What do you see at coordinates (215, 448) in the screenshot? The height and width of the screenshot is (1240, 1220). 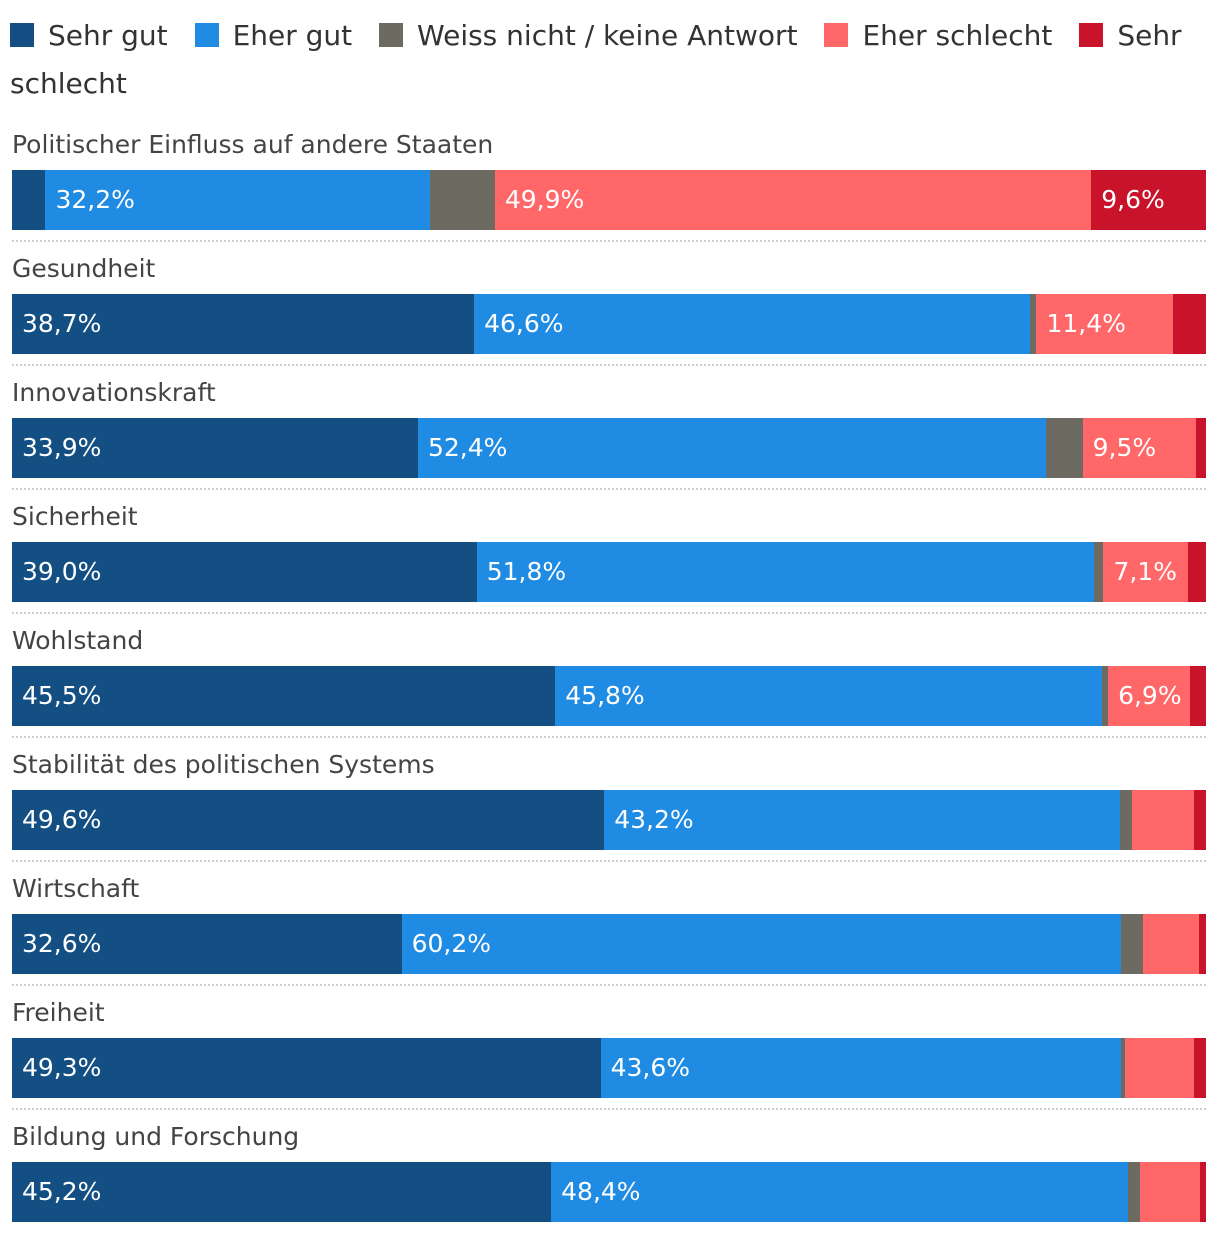 I see `bar-segment-sehr-gut: 33,9%` at bounding box center [215, 448].